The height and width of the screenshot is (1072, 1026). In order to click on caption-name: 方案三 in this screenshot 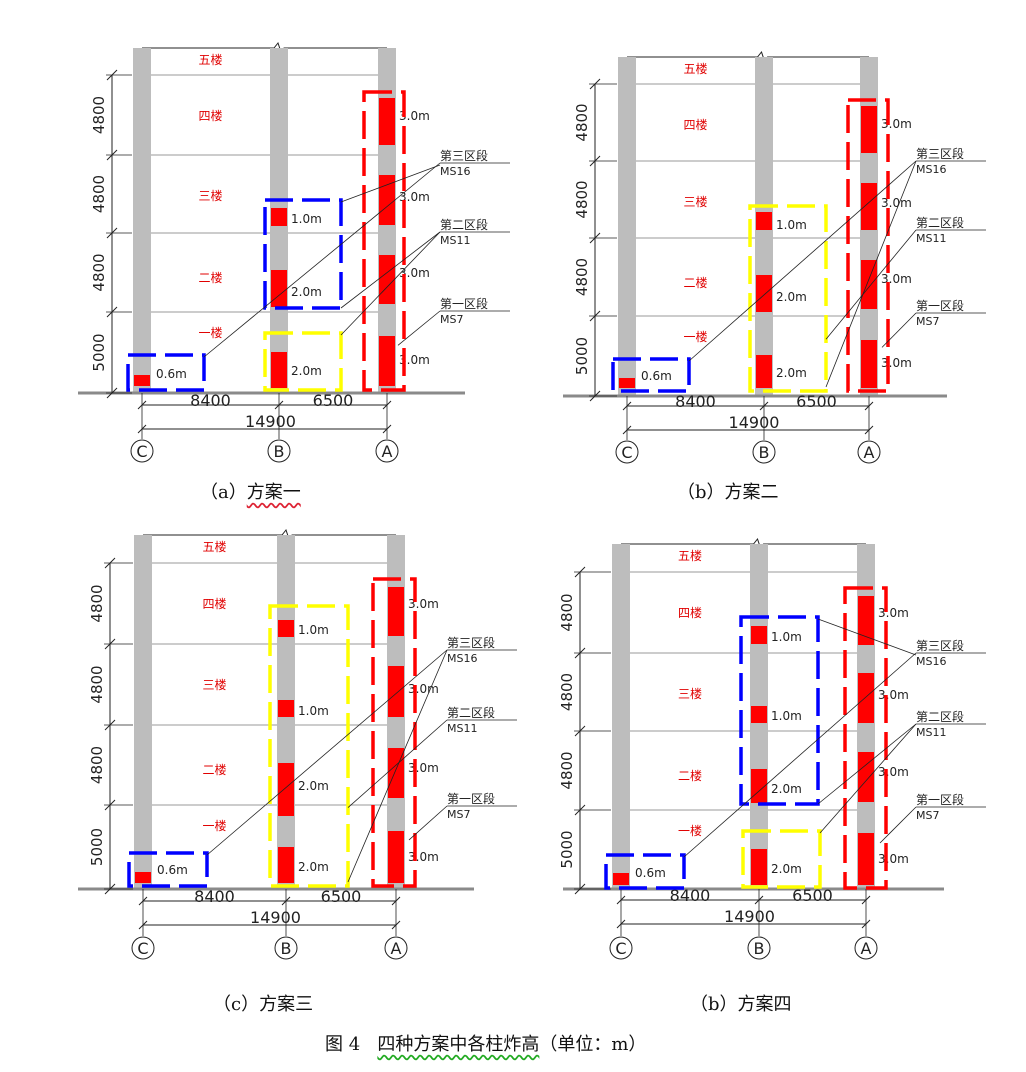, I will do `click(286, 1004)`.